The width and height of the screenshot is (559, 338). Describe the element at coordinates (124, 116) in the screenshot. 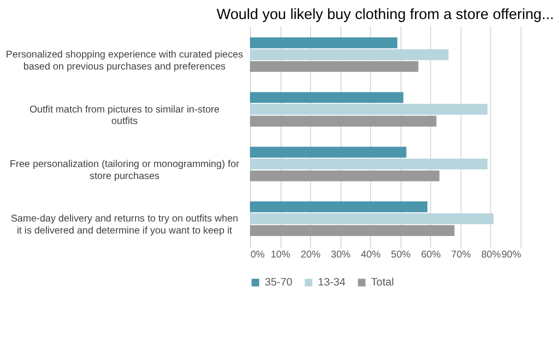

I see `y-tick-label: Outfit match from pictures to similar in-store outfits` at that location.